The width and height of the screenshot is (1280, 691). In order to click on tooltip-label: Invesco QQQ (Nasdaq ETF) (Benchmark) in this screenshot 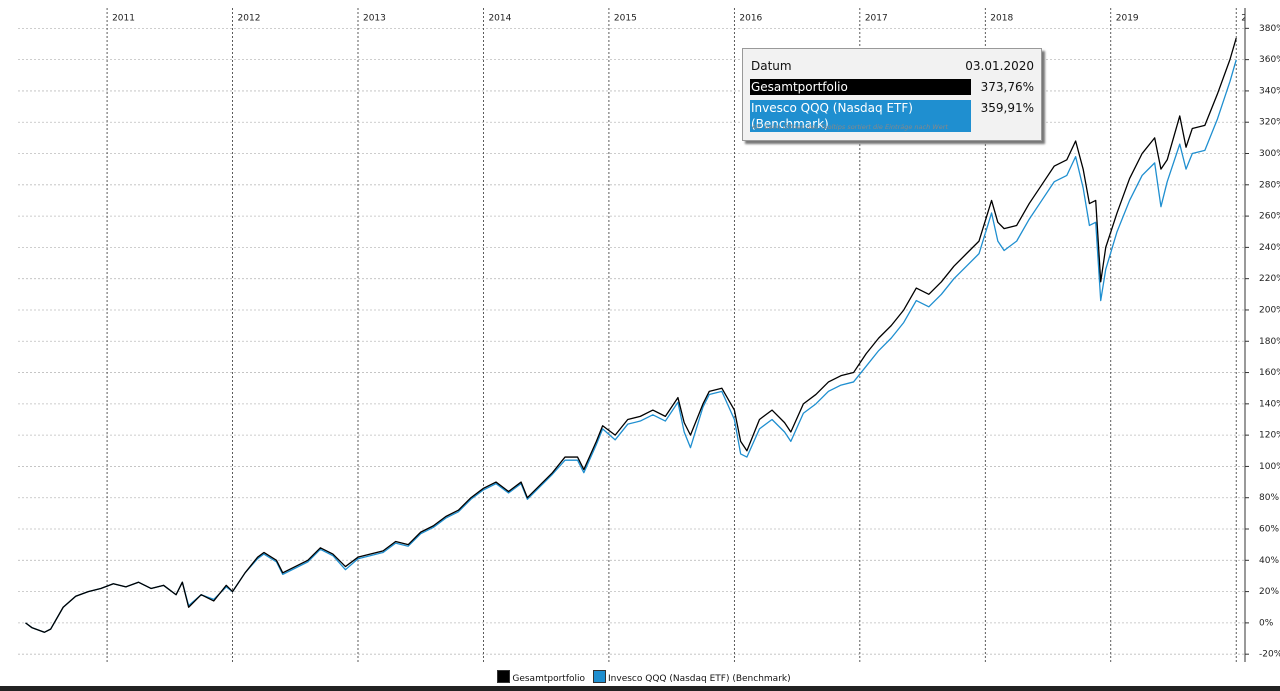, I will do `click(860, 116)`.